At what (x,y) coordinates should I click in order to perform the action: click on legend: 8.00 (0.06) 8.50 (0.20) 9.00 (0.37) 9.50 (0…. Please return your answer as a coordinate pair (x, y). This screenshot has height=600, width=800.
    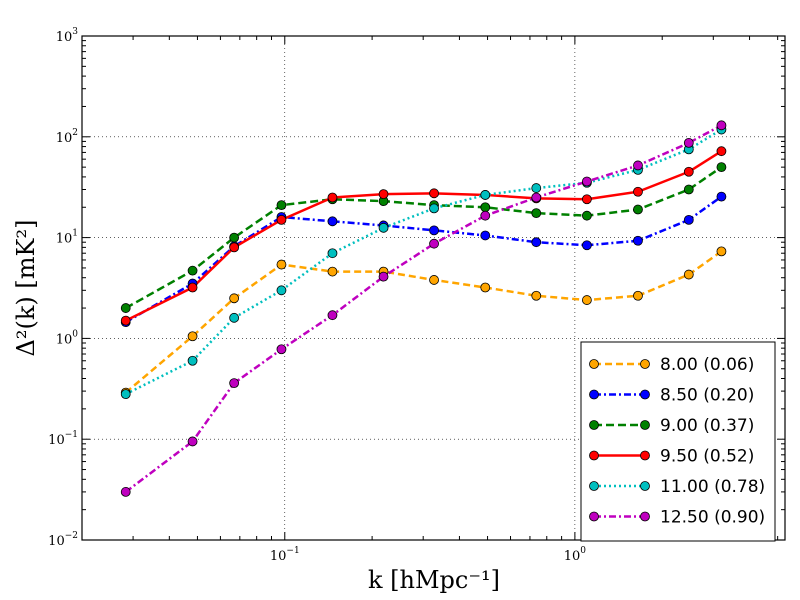
    Looking at the image, I should click on (678, 441).